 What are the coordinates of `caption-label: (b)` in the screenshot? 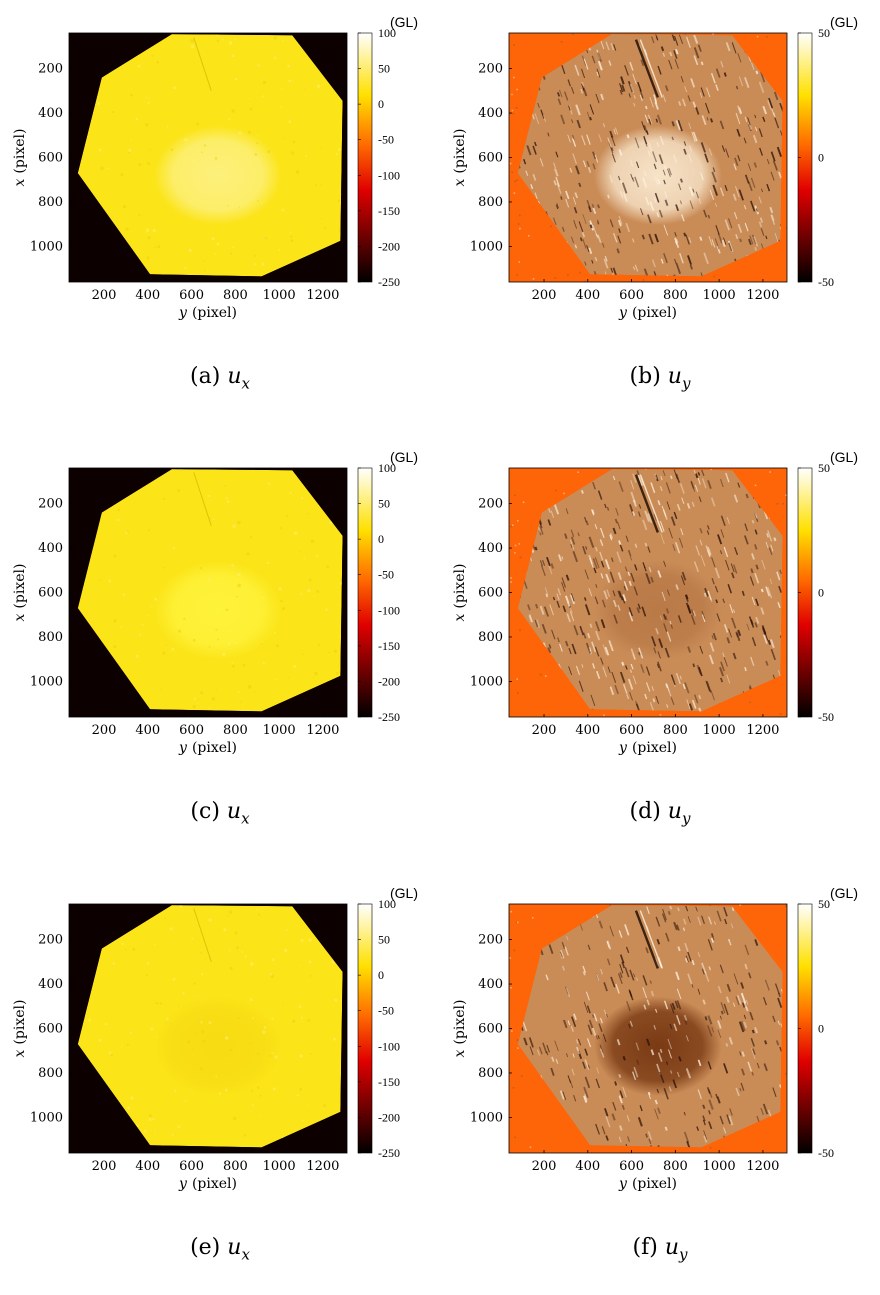 It's located at (645, 376).